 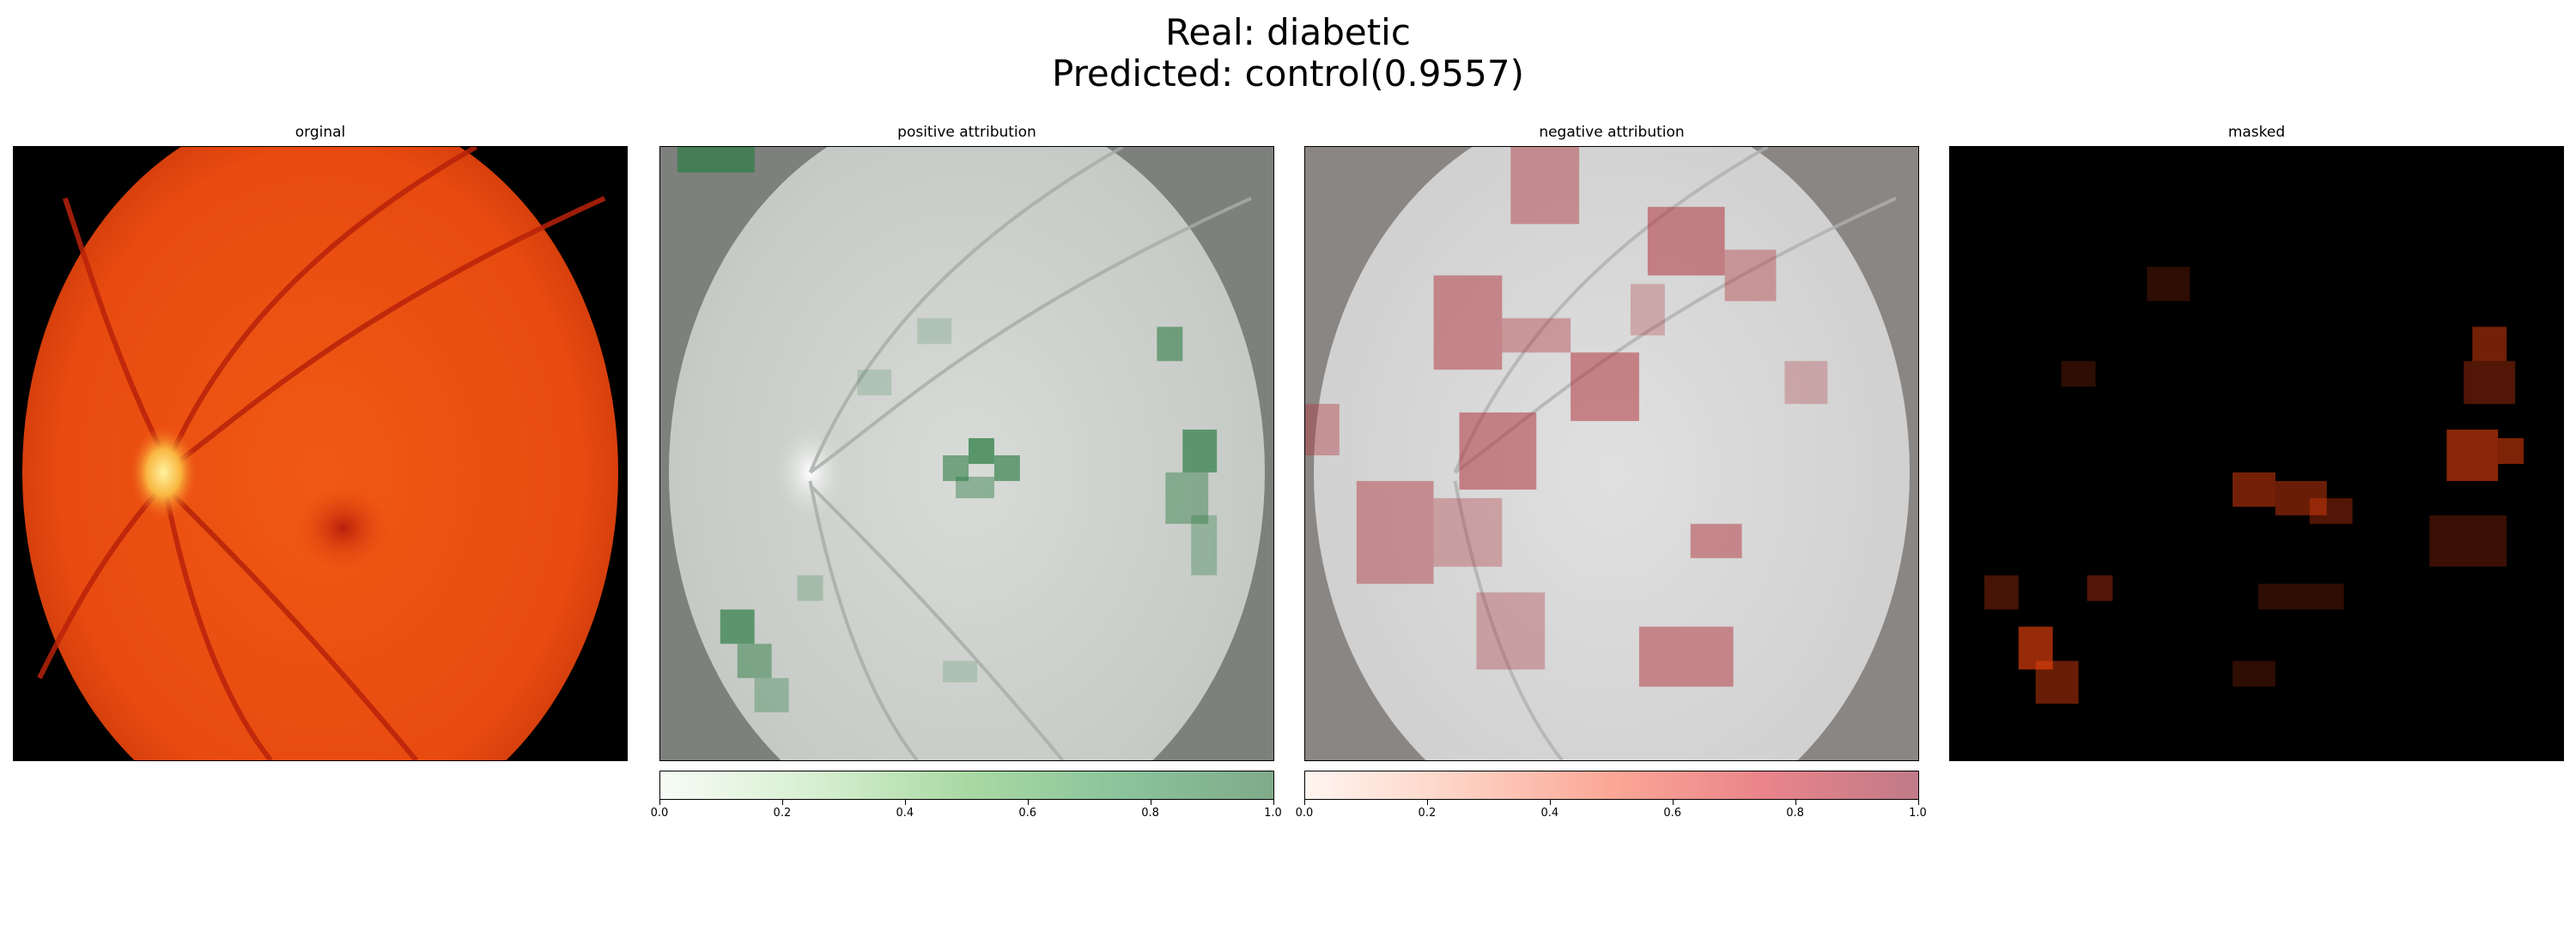 I want to click on negative-colorbar-tick-label: 0.0, so click(x=1305, y=813).